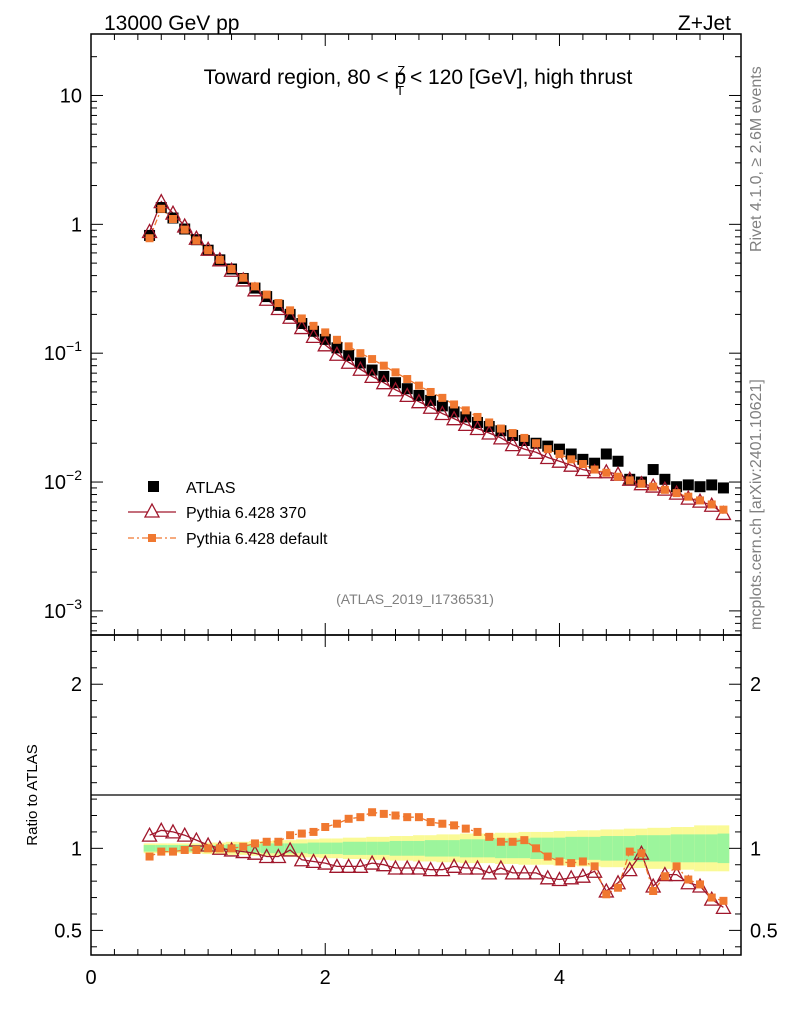 This screenshot has height=1024, width=786. I want to click on legend-pythia-default-marker, so click(152, 538).